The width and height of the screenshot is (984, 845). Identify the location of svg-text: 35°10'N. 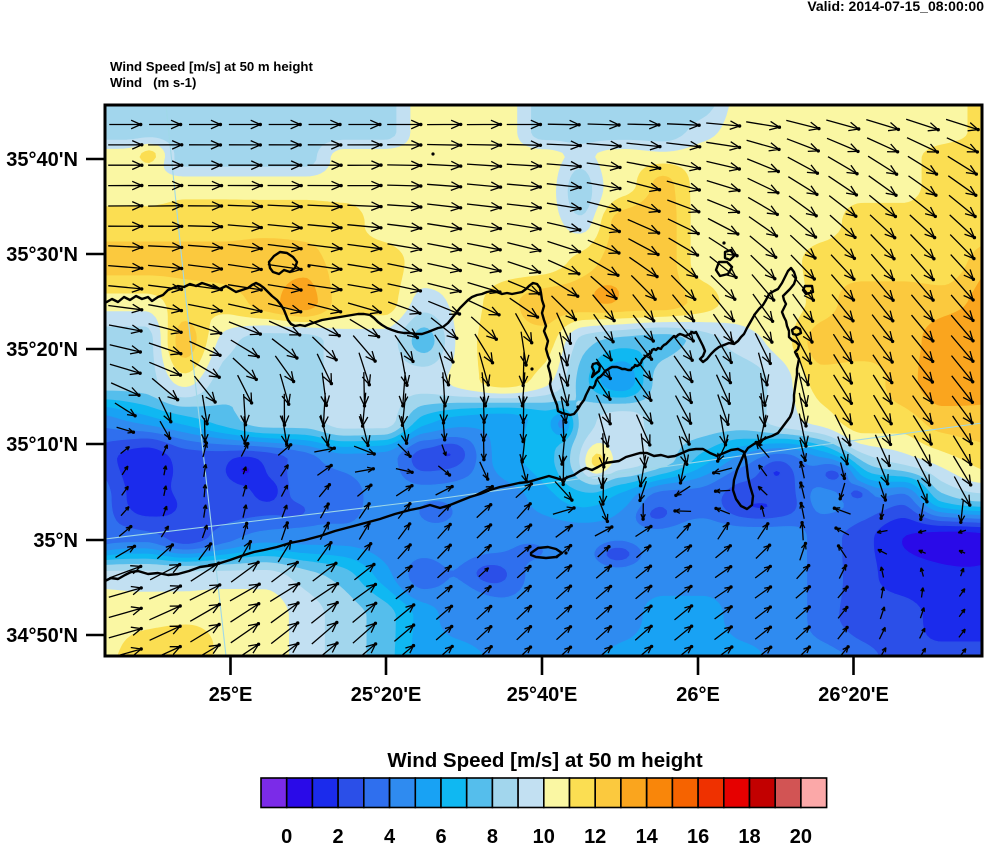
(42, 445).